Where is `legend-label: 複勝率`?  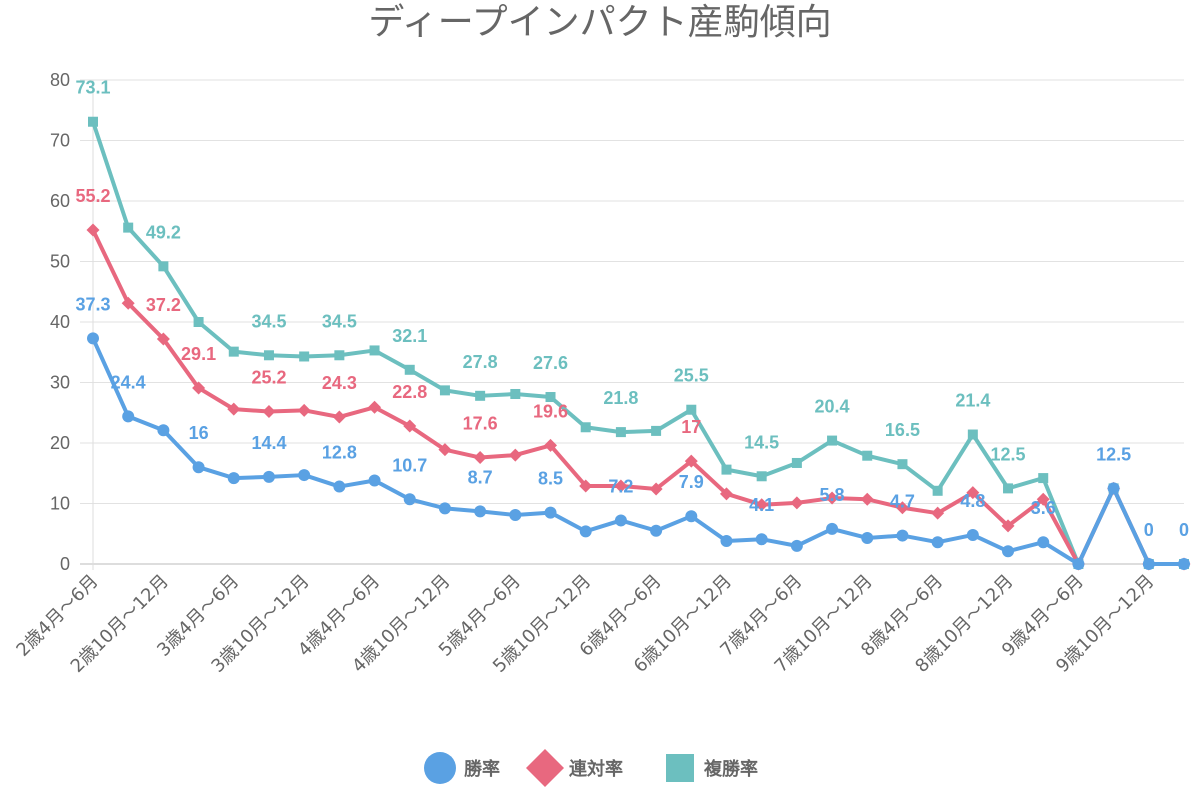
legend-label: 複勝率 is located at coordinates (730, 769).